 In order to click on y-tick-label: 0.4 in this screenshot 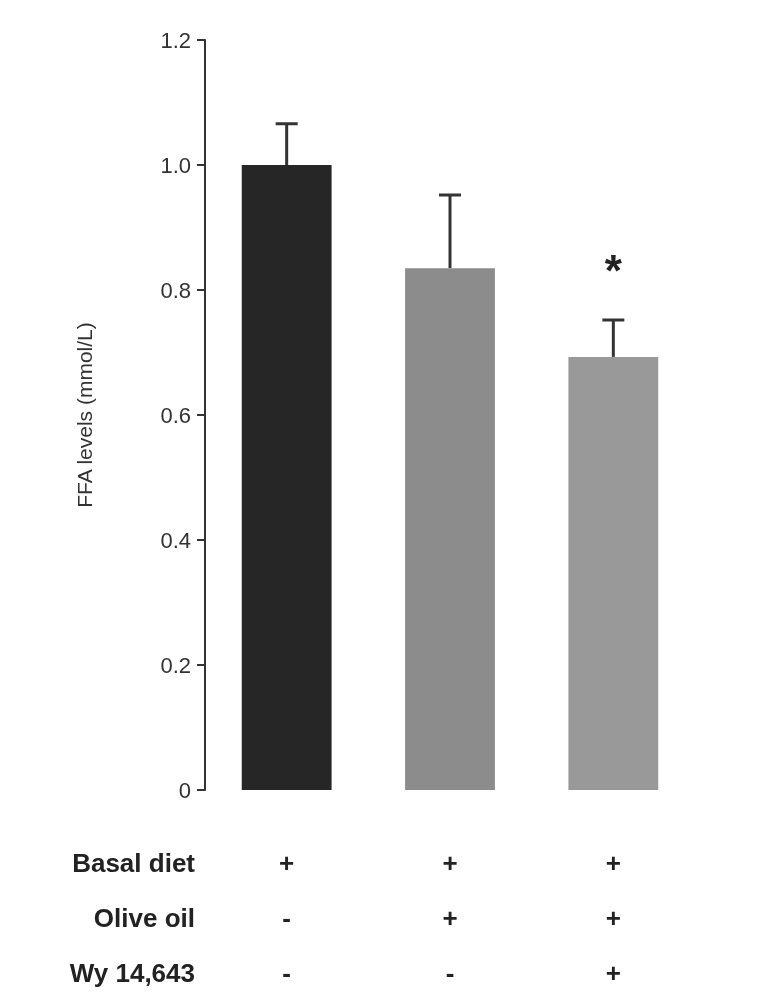, I will do `click(175, 540)`.